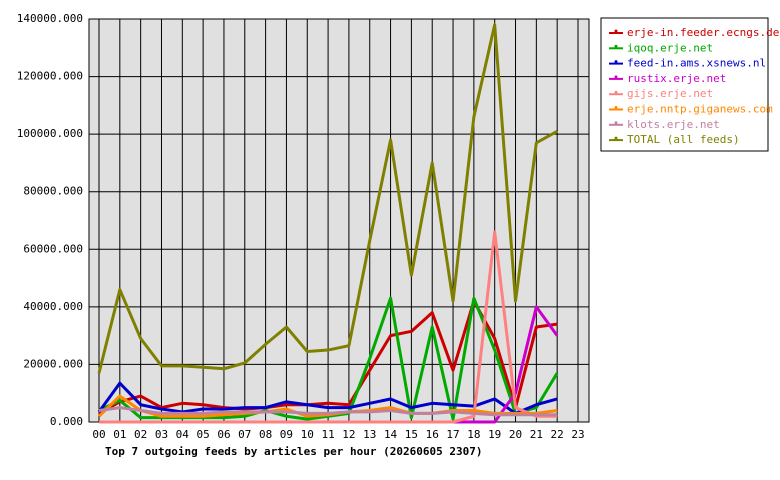 Image resolution: width=780 pixels, height=480 pixels. Describe the element at coordinates (369, 434) in the screenshot. I see `x-tick-label: 13` at that location.